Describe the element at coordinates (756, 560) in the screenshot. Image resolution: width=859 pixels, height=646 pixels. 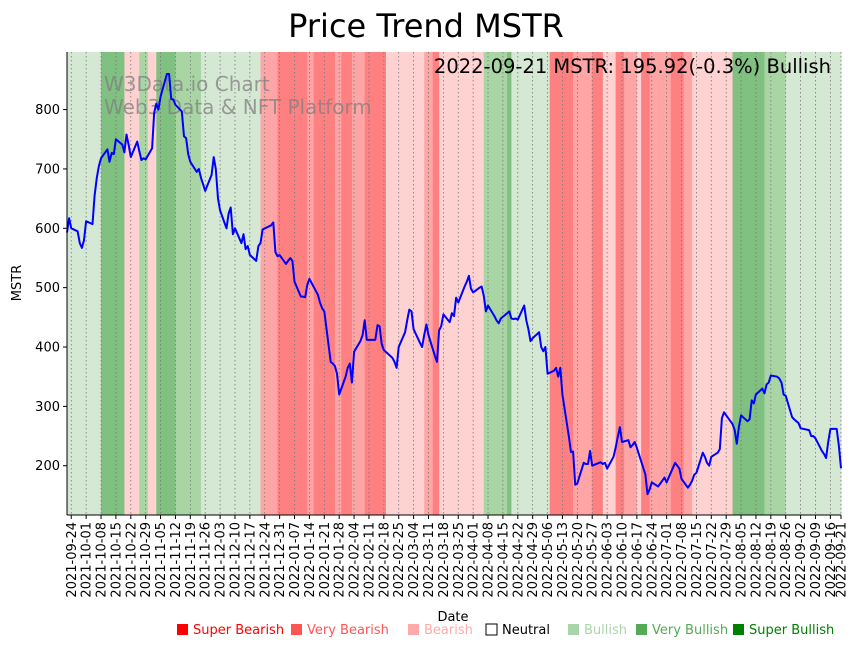
I see `x-tick-label: 2022-08-12` at that location.